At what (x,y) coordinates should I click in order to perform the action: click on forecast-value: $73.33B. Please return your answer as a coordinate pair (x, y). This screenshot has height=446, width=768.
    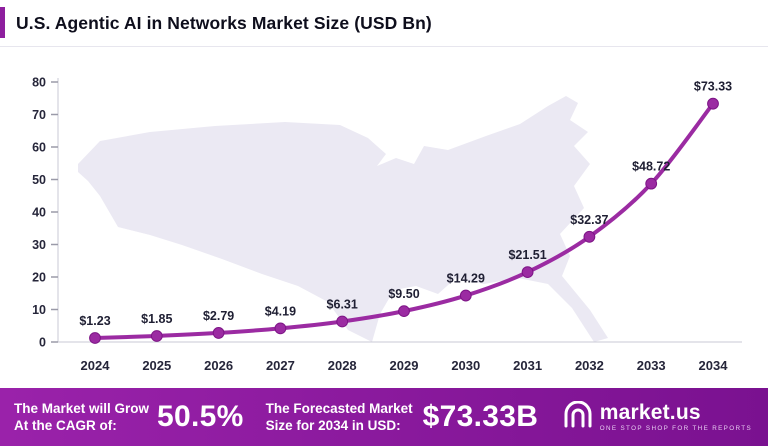
    Looking at the image, I should click on (480, 416).